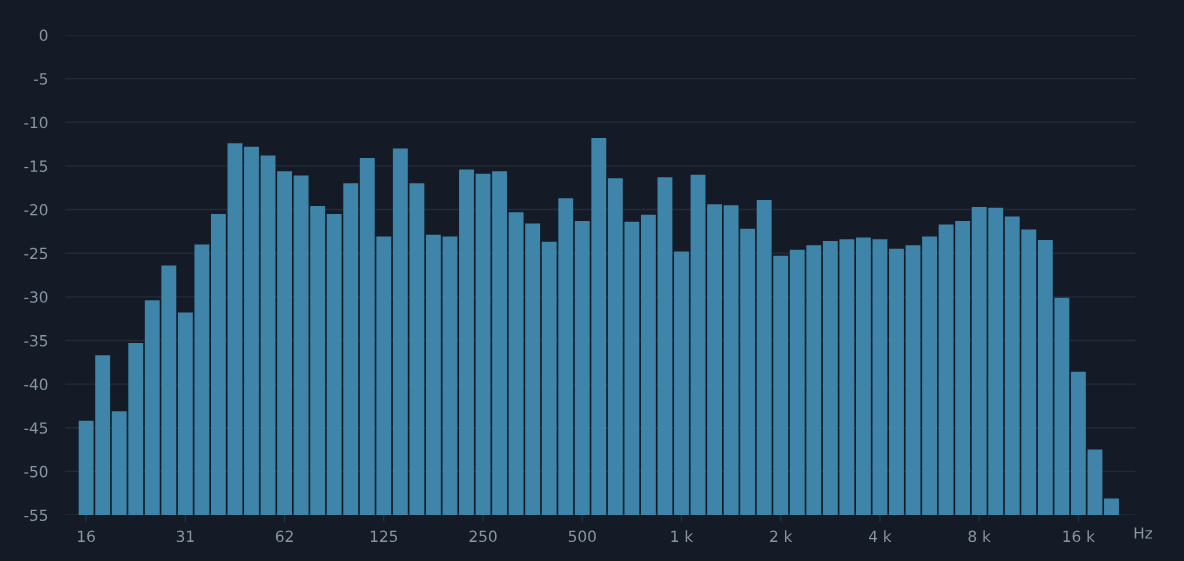  I want to click on x-tick-label: 16 k, so click(1079, 536).